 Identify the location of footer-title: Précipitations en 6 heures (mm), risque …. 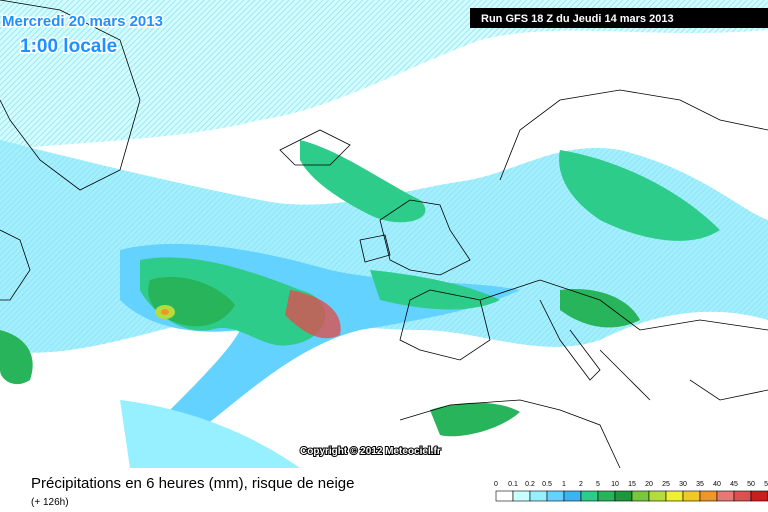
(193, 483).